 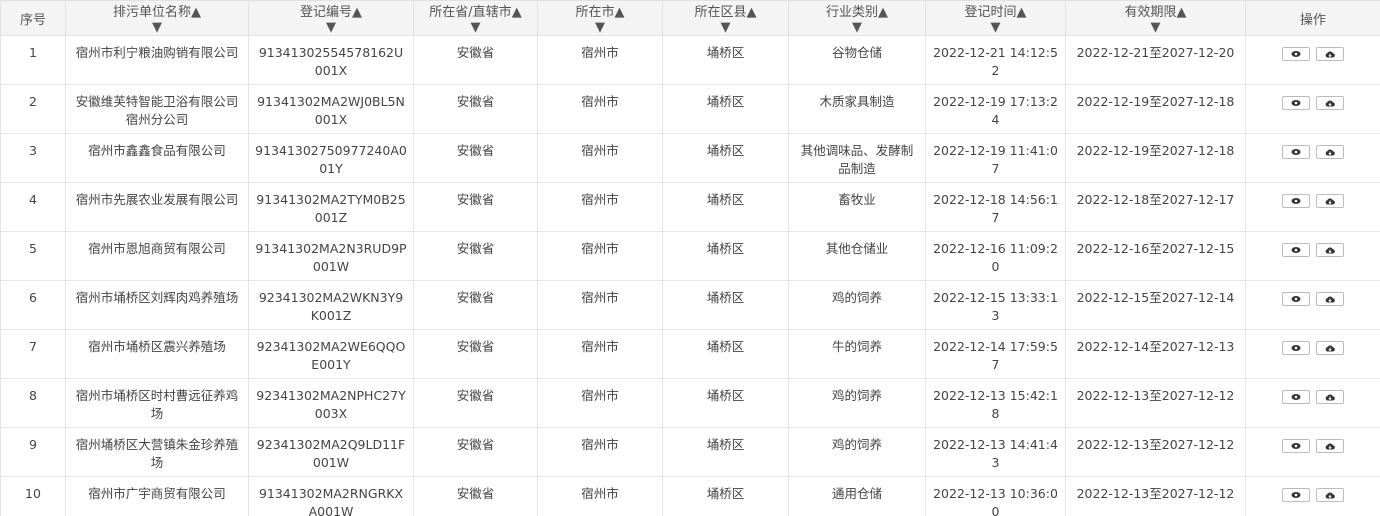 I want to click on table-cell: 宿州市埇桥区震兴养殖场, so click(x=157, y=354).